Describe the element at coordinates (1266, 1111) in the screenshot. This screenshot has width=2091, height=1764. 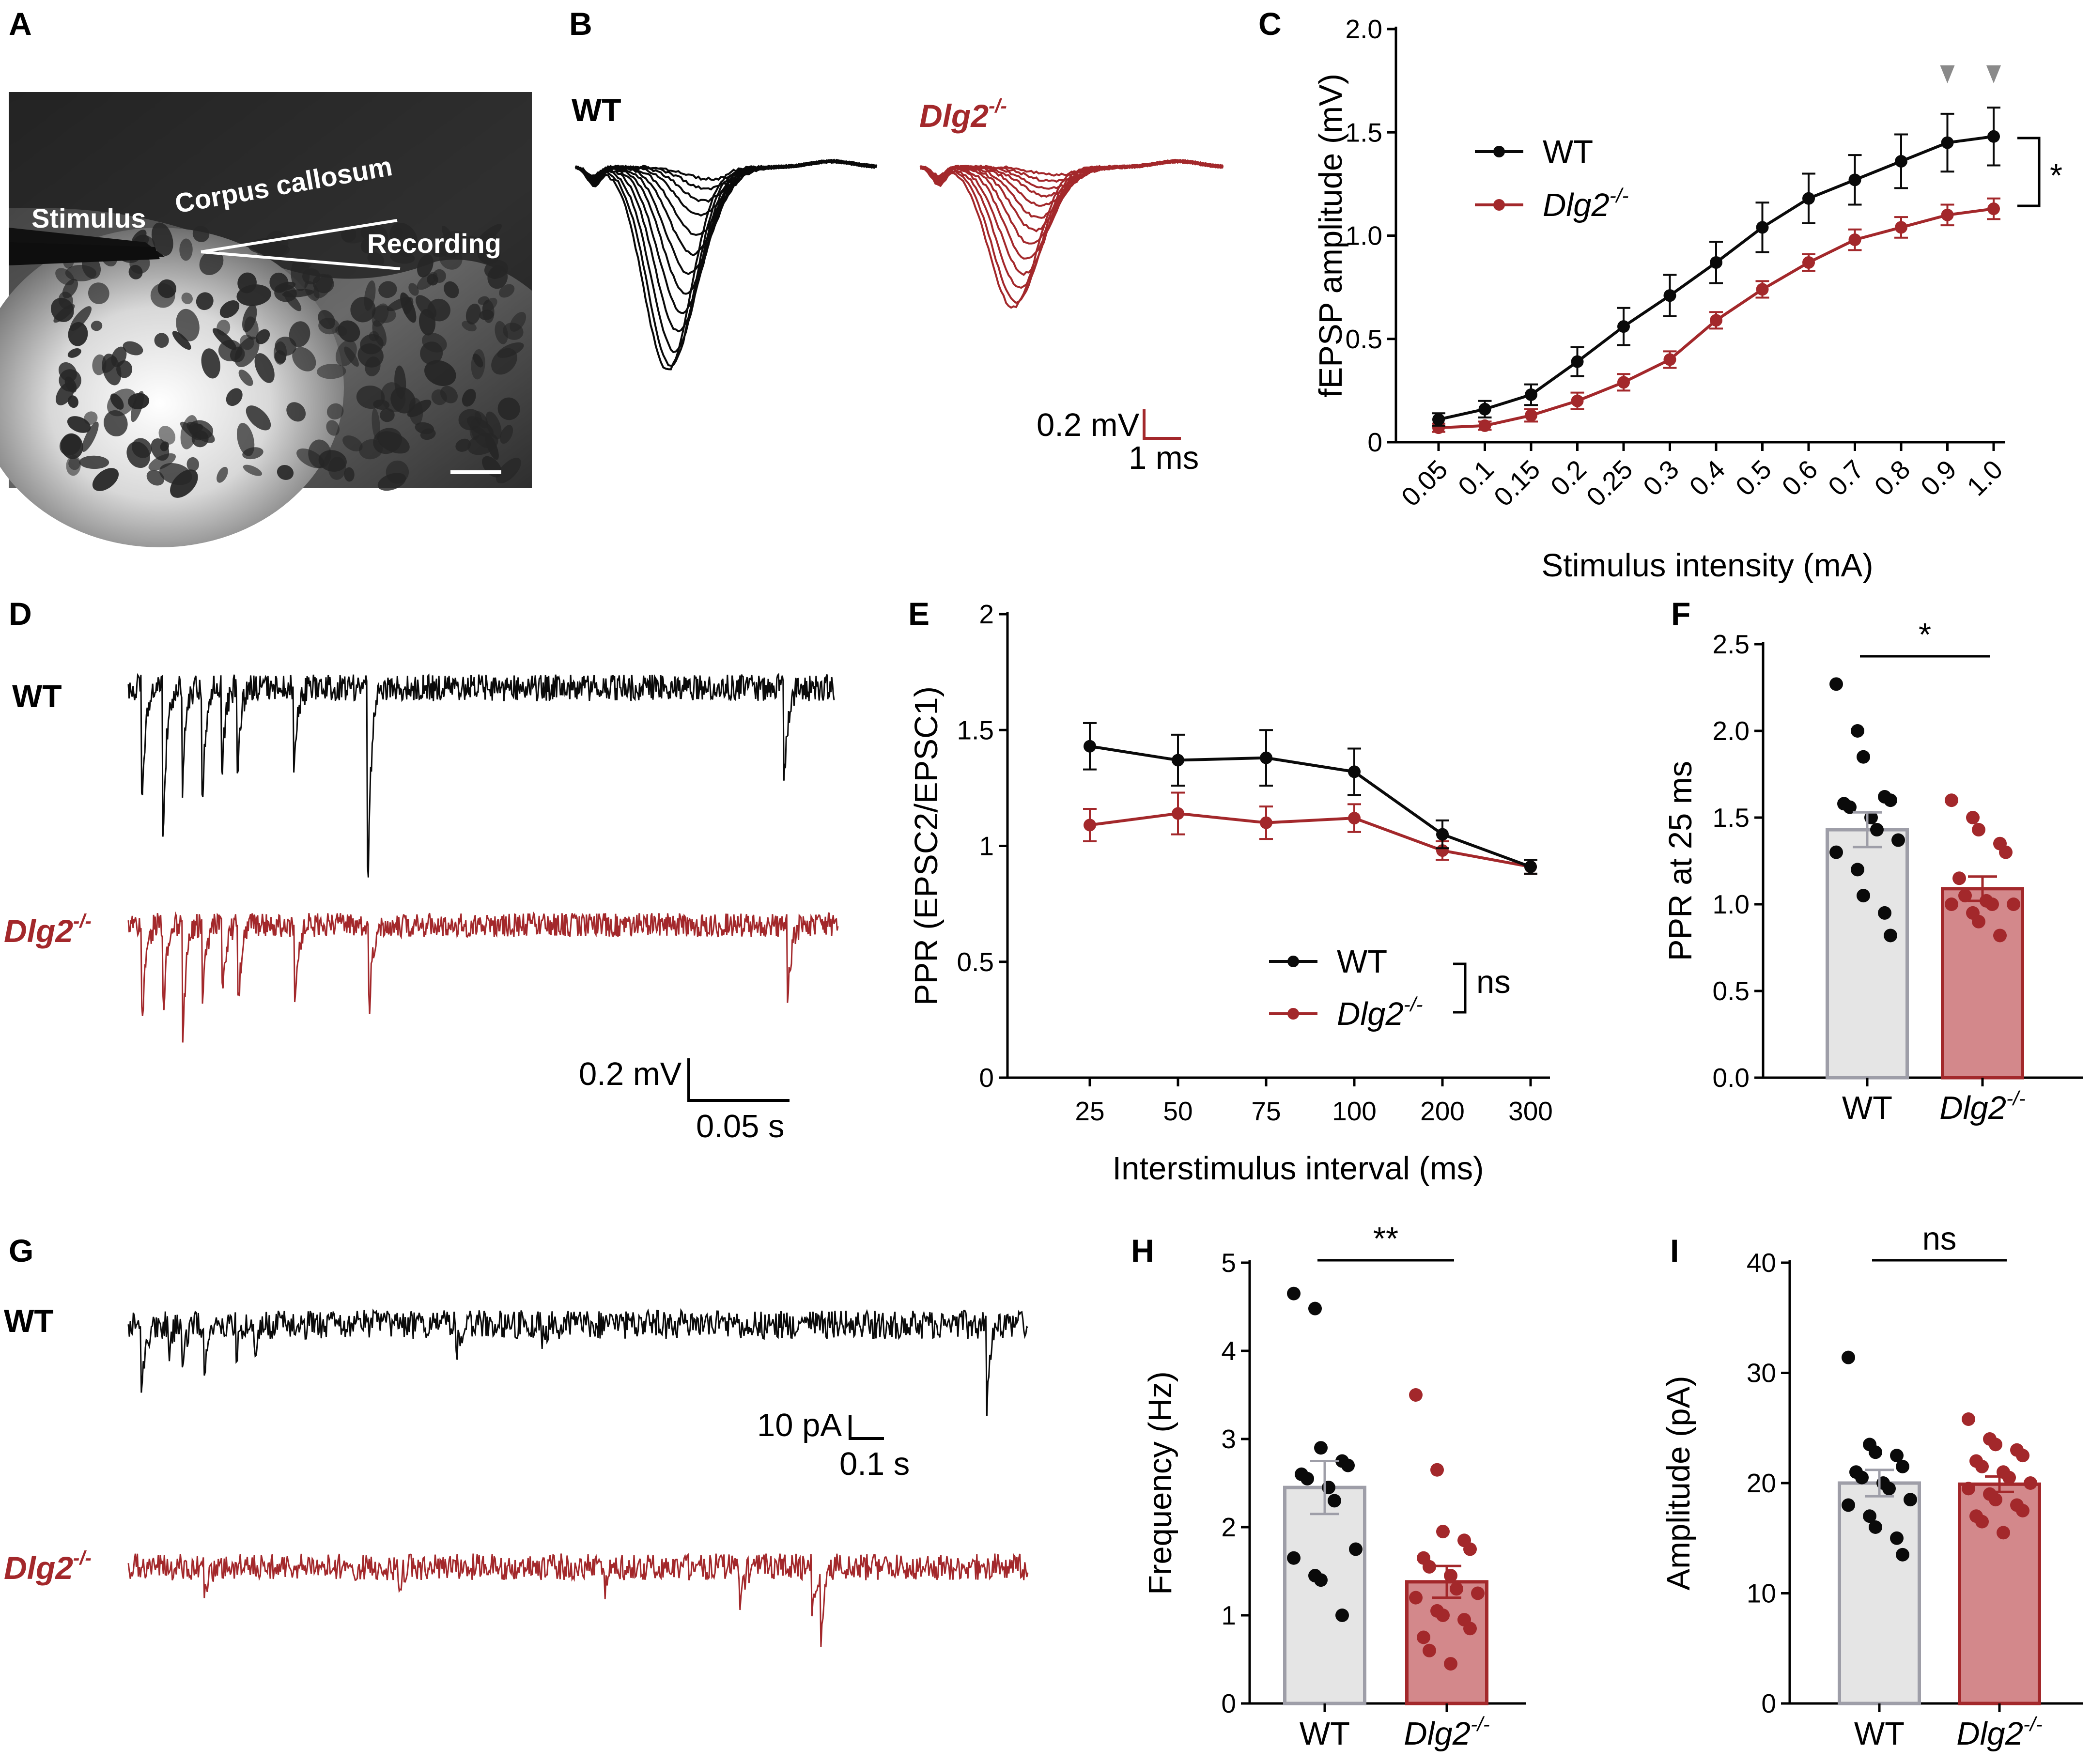
I see `x-tick-label: 75` at that location.